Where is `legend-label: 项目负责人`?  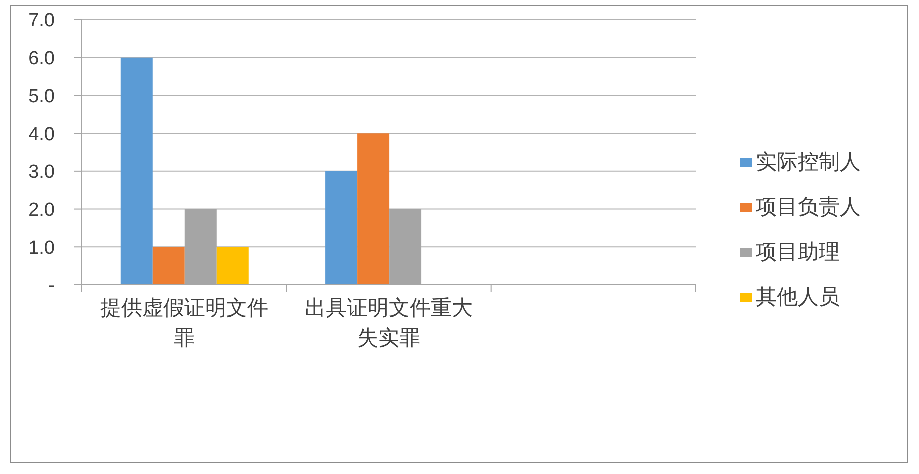 legend-label: 项目负责人 is located at coordinates (808, 207).